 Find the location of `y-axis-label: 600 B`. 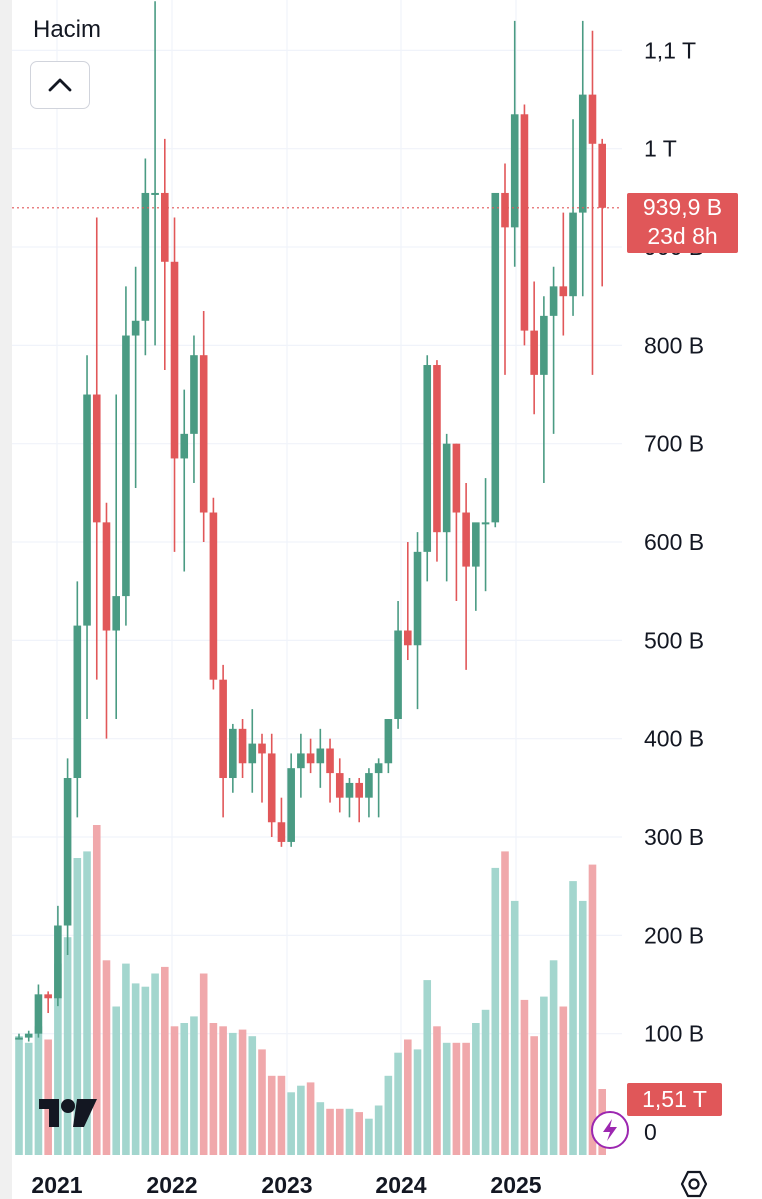

y-axis-label: 600 B is located at coordinates (674, 542).